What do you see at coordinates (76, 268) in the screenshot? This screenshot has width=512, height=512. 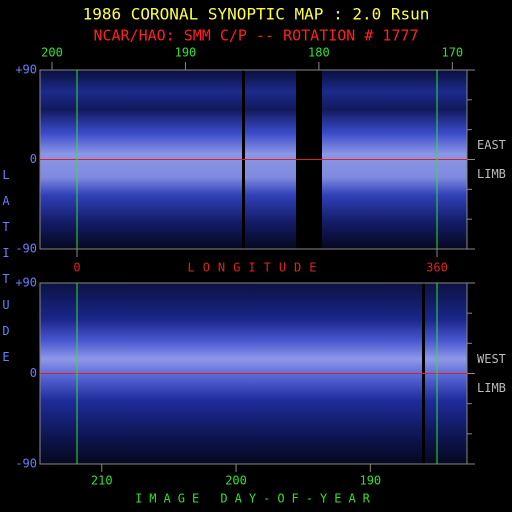 I see `longitude-tick-label: 0` at bounding box center [76, 268].